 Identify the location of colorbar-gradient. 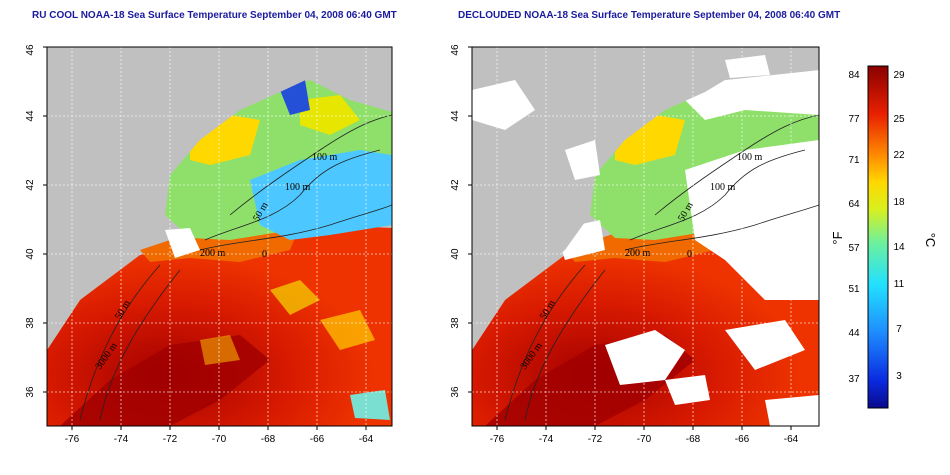
(878, 237).